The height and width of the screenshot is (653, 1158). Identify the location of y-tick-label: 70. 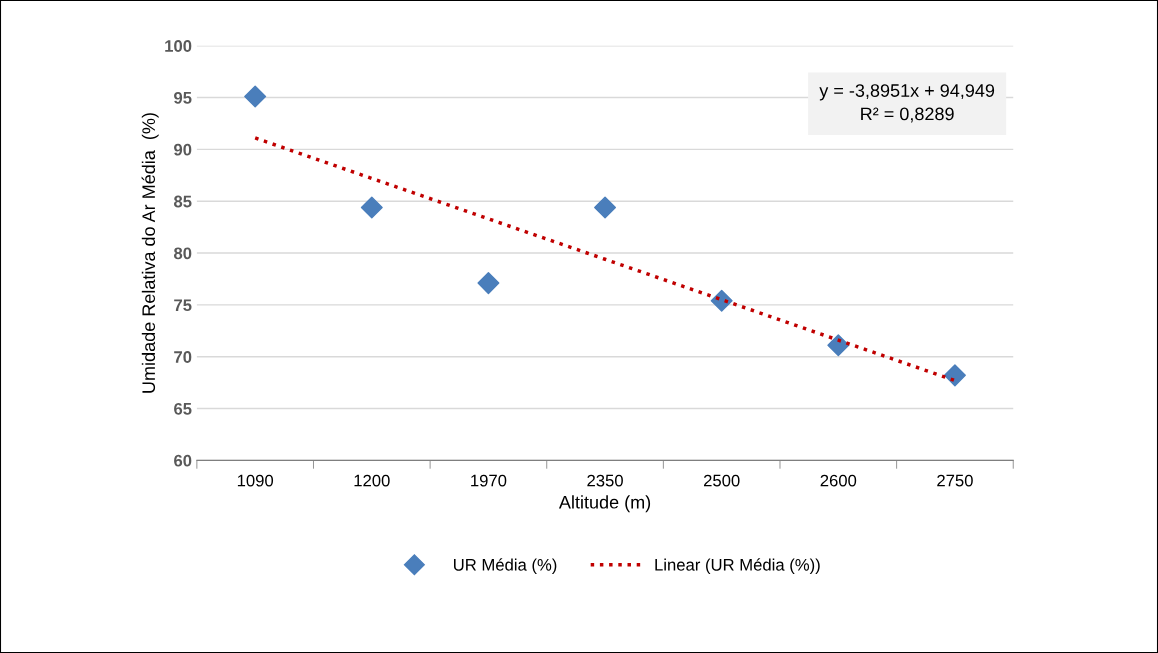
(183, 357).